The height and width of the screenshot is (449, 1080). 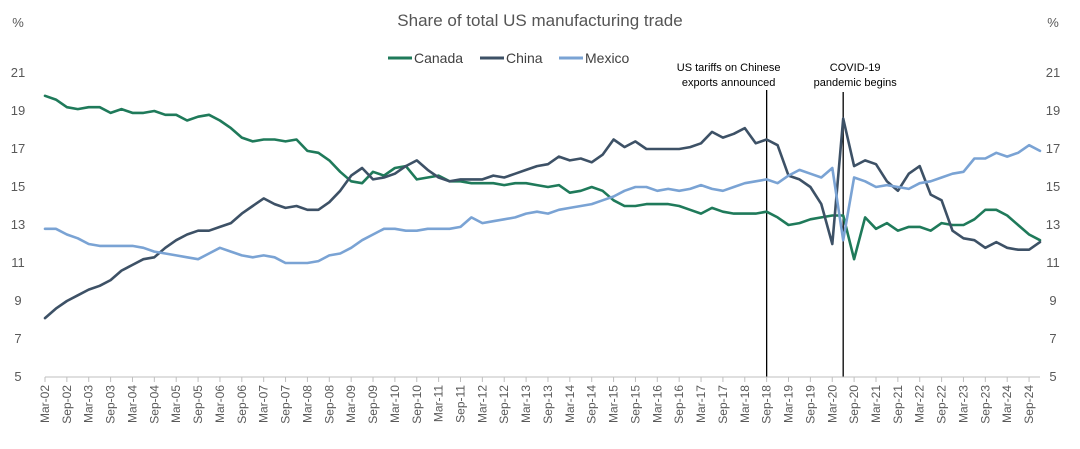 What do you see at coordinates (729, 83) in the screenshot?
I see `annotation-label: exports announced` at bounding box center [729, 83].